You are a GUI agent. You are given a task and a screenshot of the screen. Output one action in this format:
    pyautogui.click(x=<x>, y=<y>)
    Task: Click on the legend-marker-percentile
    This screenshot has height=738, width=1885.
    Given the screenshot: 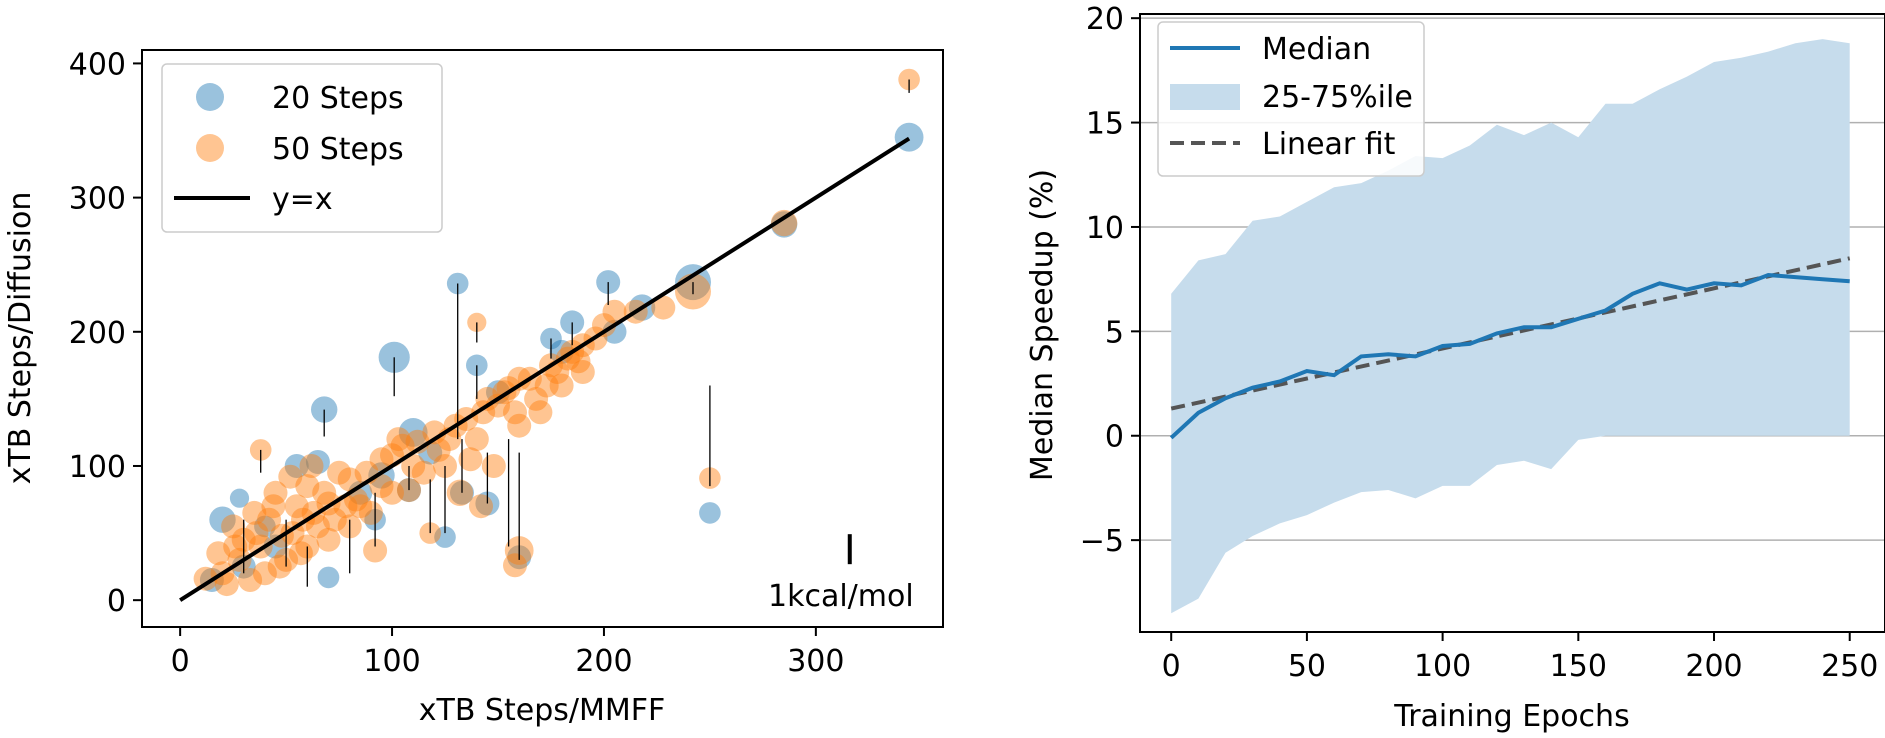 What is the action you would take?
    pyautogui.click(x=1205, y=97)
    